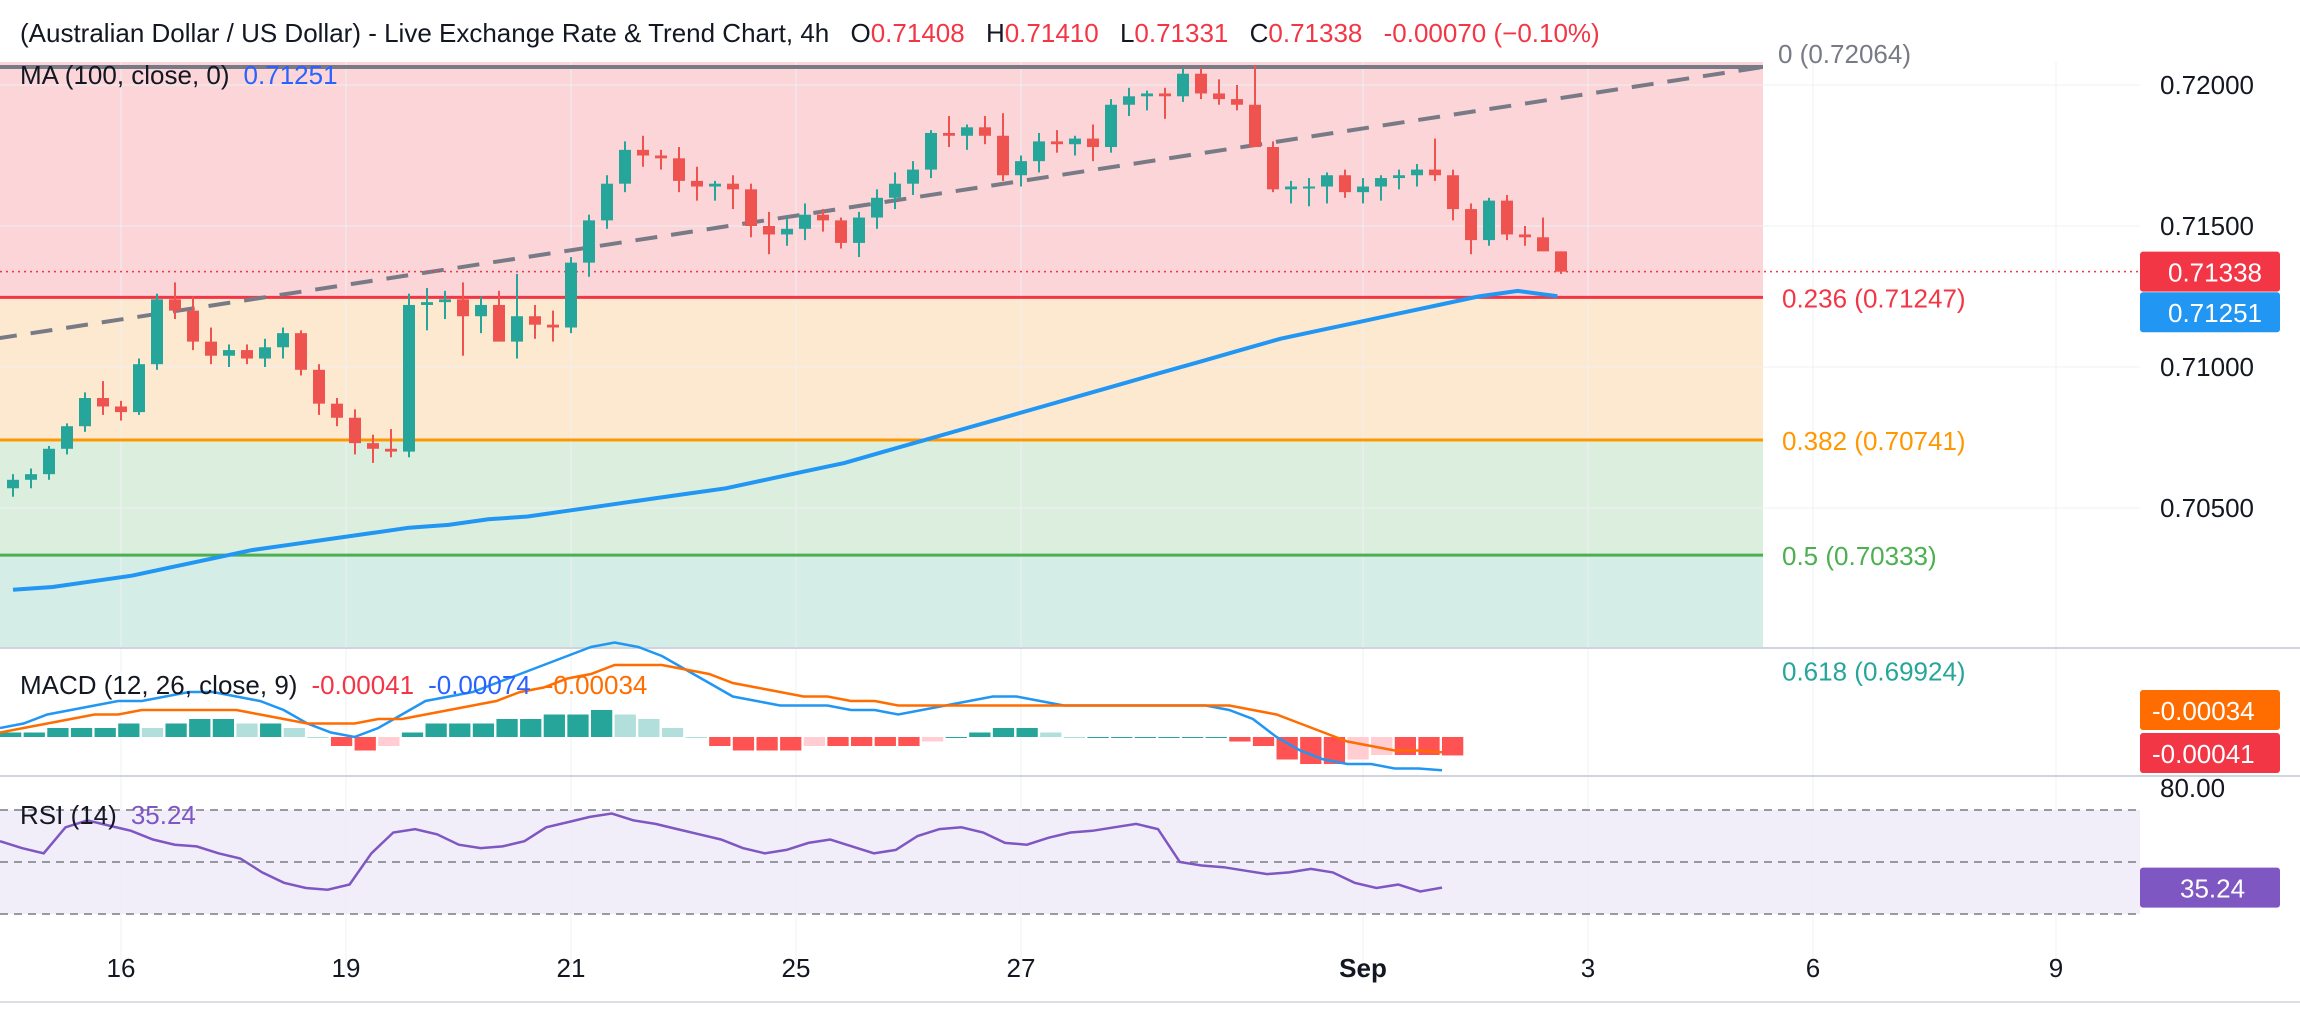 The height and width of the screenshot is (1030, 2300). Describe the element at coordinates (1844, 54) in the screenshot. I see `fib-label-0: 0 (0.72064)` at that location.